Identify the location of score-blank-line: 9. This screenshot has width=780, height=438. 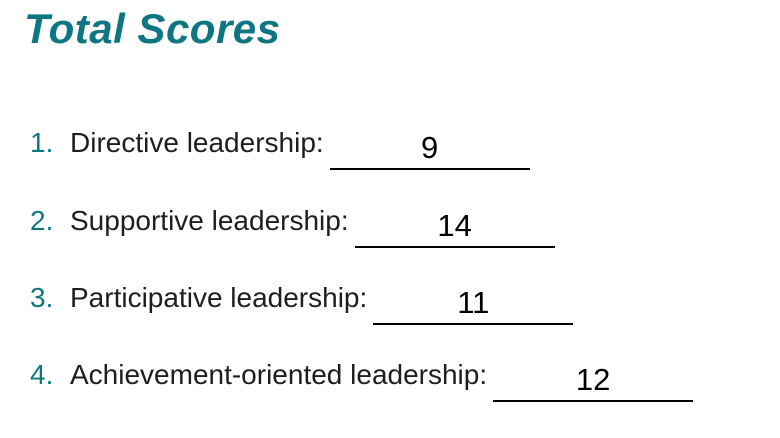
(429, 150).